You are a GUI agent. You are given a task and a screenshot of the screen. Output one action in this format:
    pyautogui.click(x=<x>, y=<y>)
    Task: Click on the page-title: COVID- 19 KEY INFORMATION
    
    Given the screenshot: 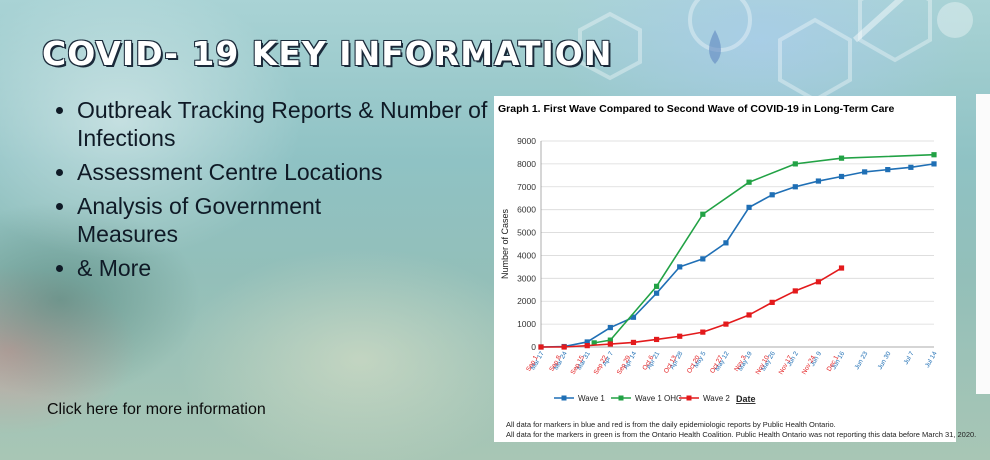 What is the action you would take?
    pyautogui.click(x=327, y=53)
    